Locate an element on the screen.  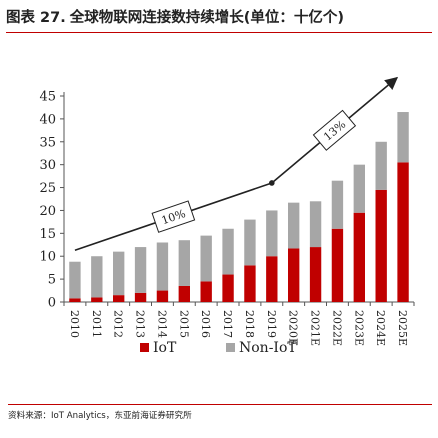
y-tick-label: 10 is located at coordinates (47, 257).